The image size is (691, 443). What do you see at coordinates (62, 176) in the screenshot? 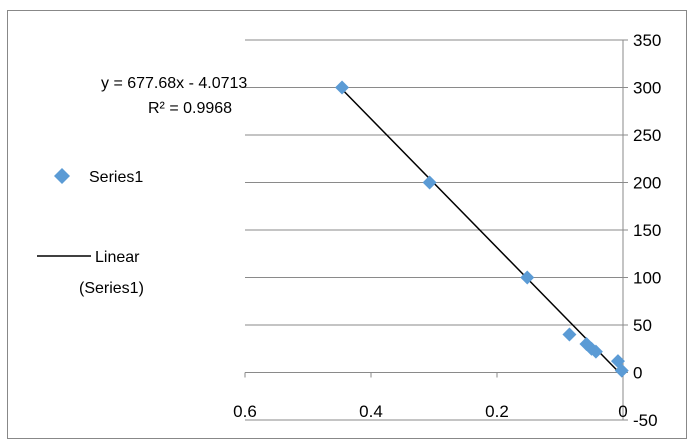
I see `legend-diamond-icon` at bounding box center [62, 176].